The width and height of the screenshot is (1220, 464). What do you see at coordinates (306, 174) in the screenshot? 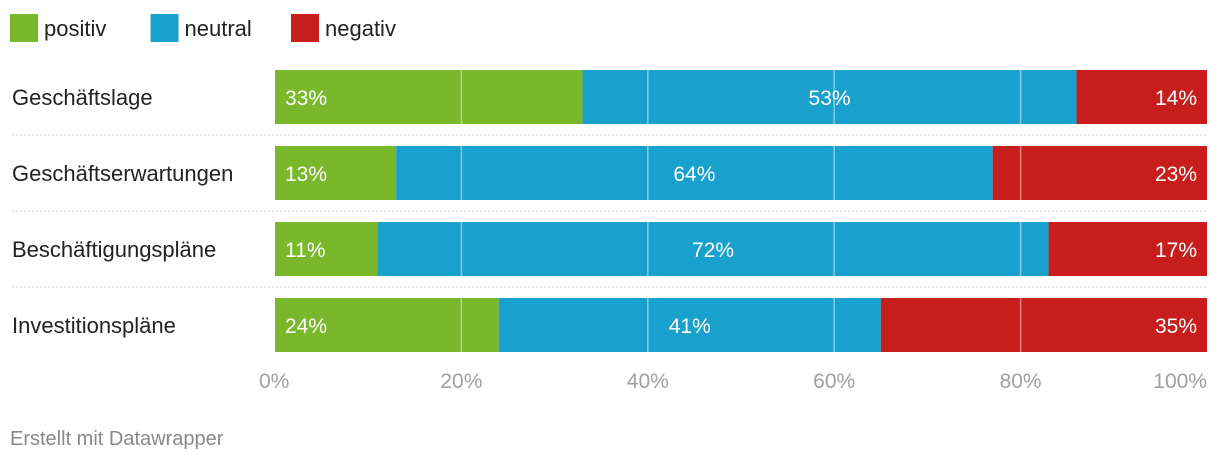
I see `value-label-positiv: 13%` at bounding box center [306, 174].